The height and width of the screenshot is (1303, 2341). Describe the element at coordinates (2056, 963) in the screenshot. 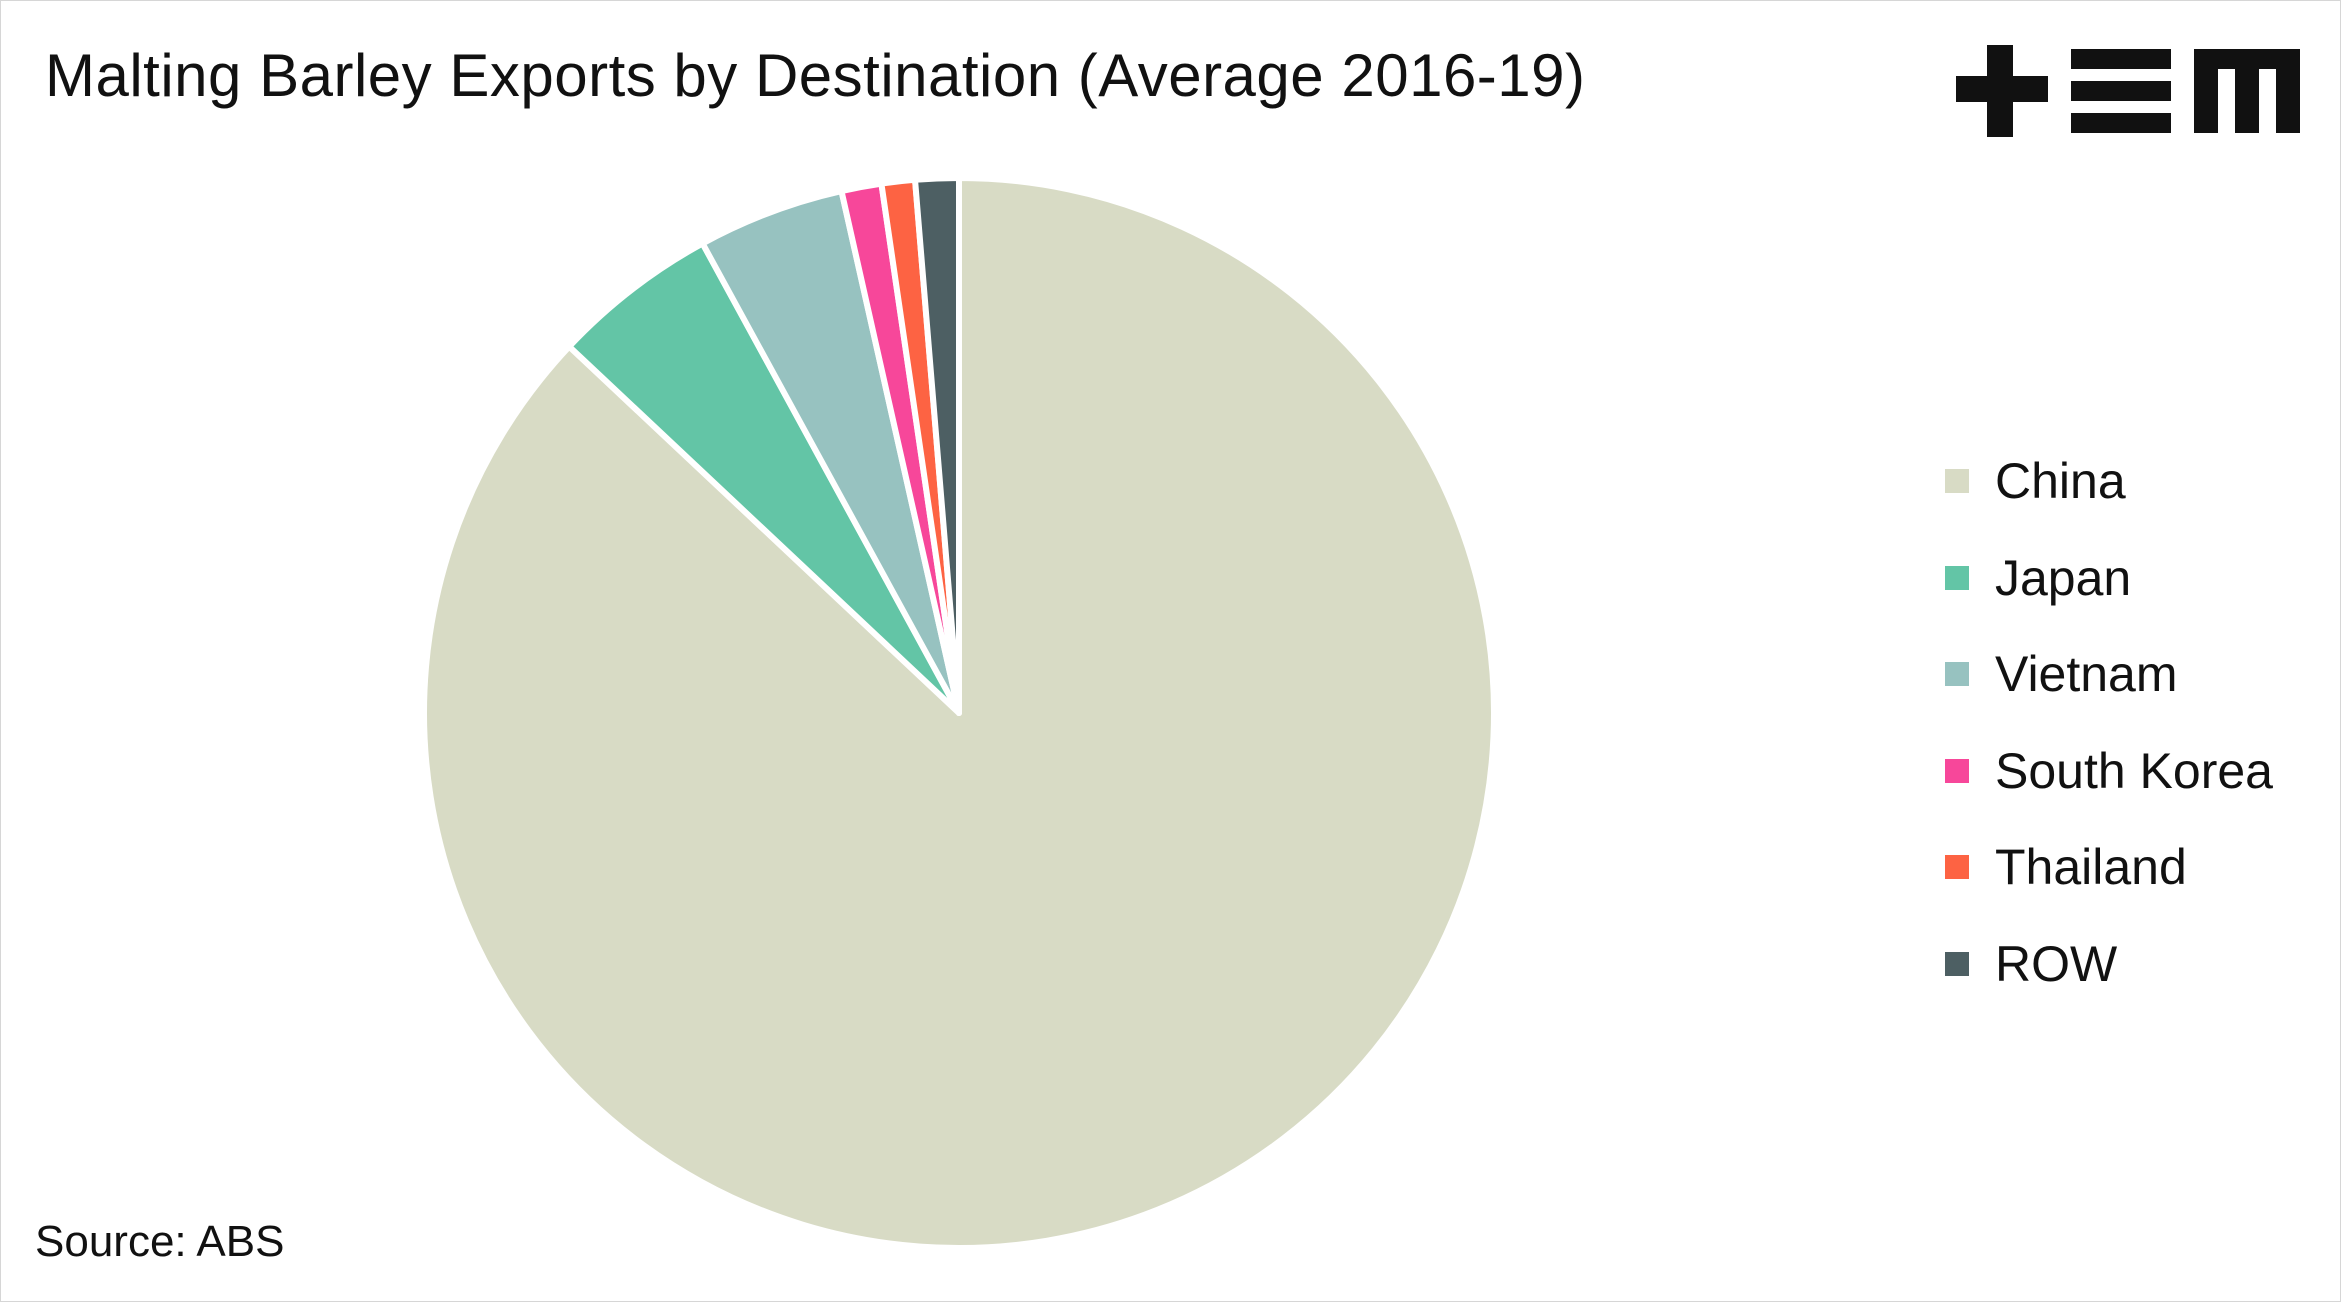

I see `legend-label: ROW` at that location.